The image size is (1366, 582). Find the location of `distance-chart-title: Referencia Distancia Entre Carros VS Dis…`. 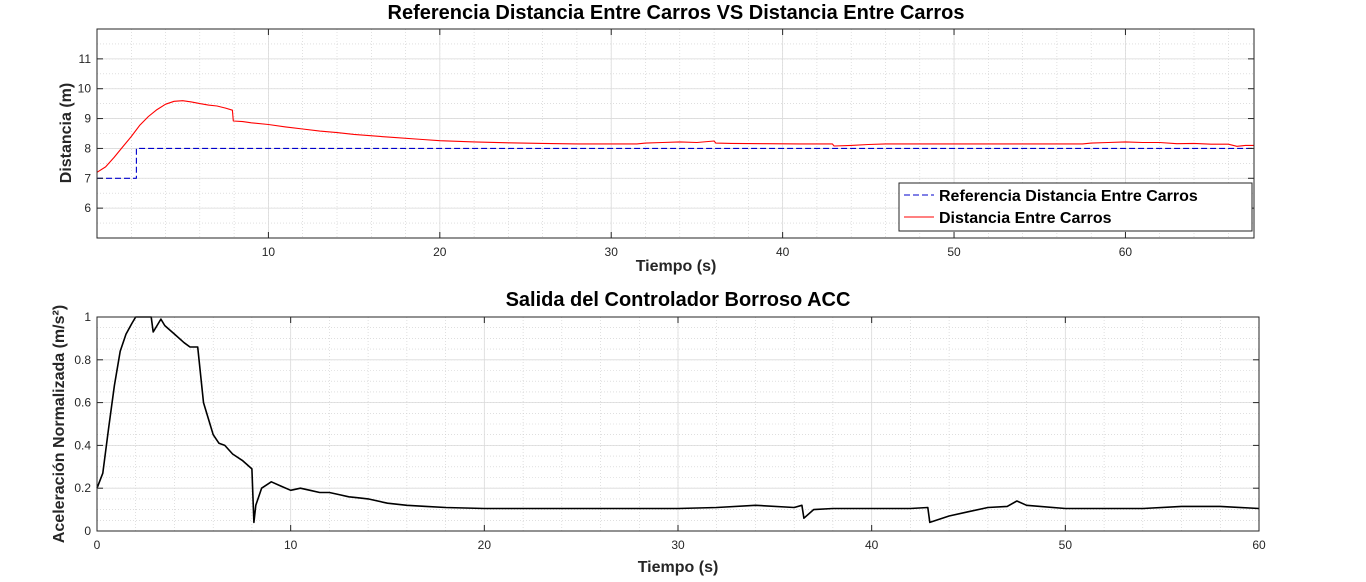

distance-chart-title: Referencia Distancia Entre Carros VS Dis… is located at coordinates (676, 13).